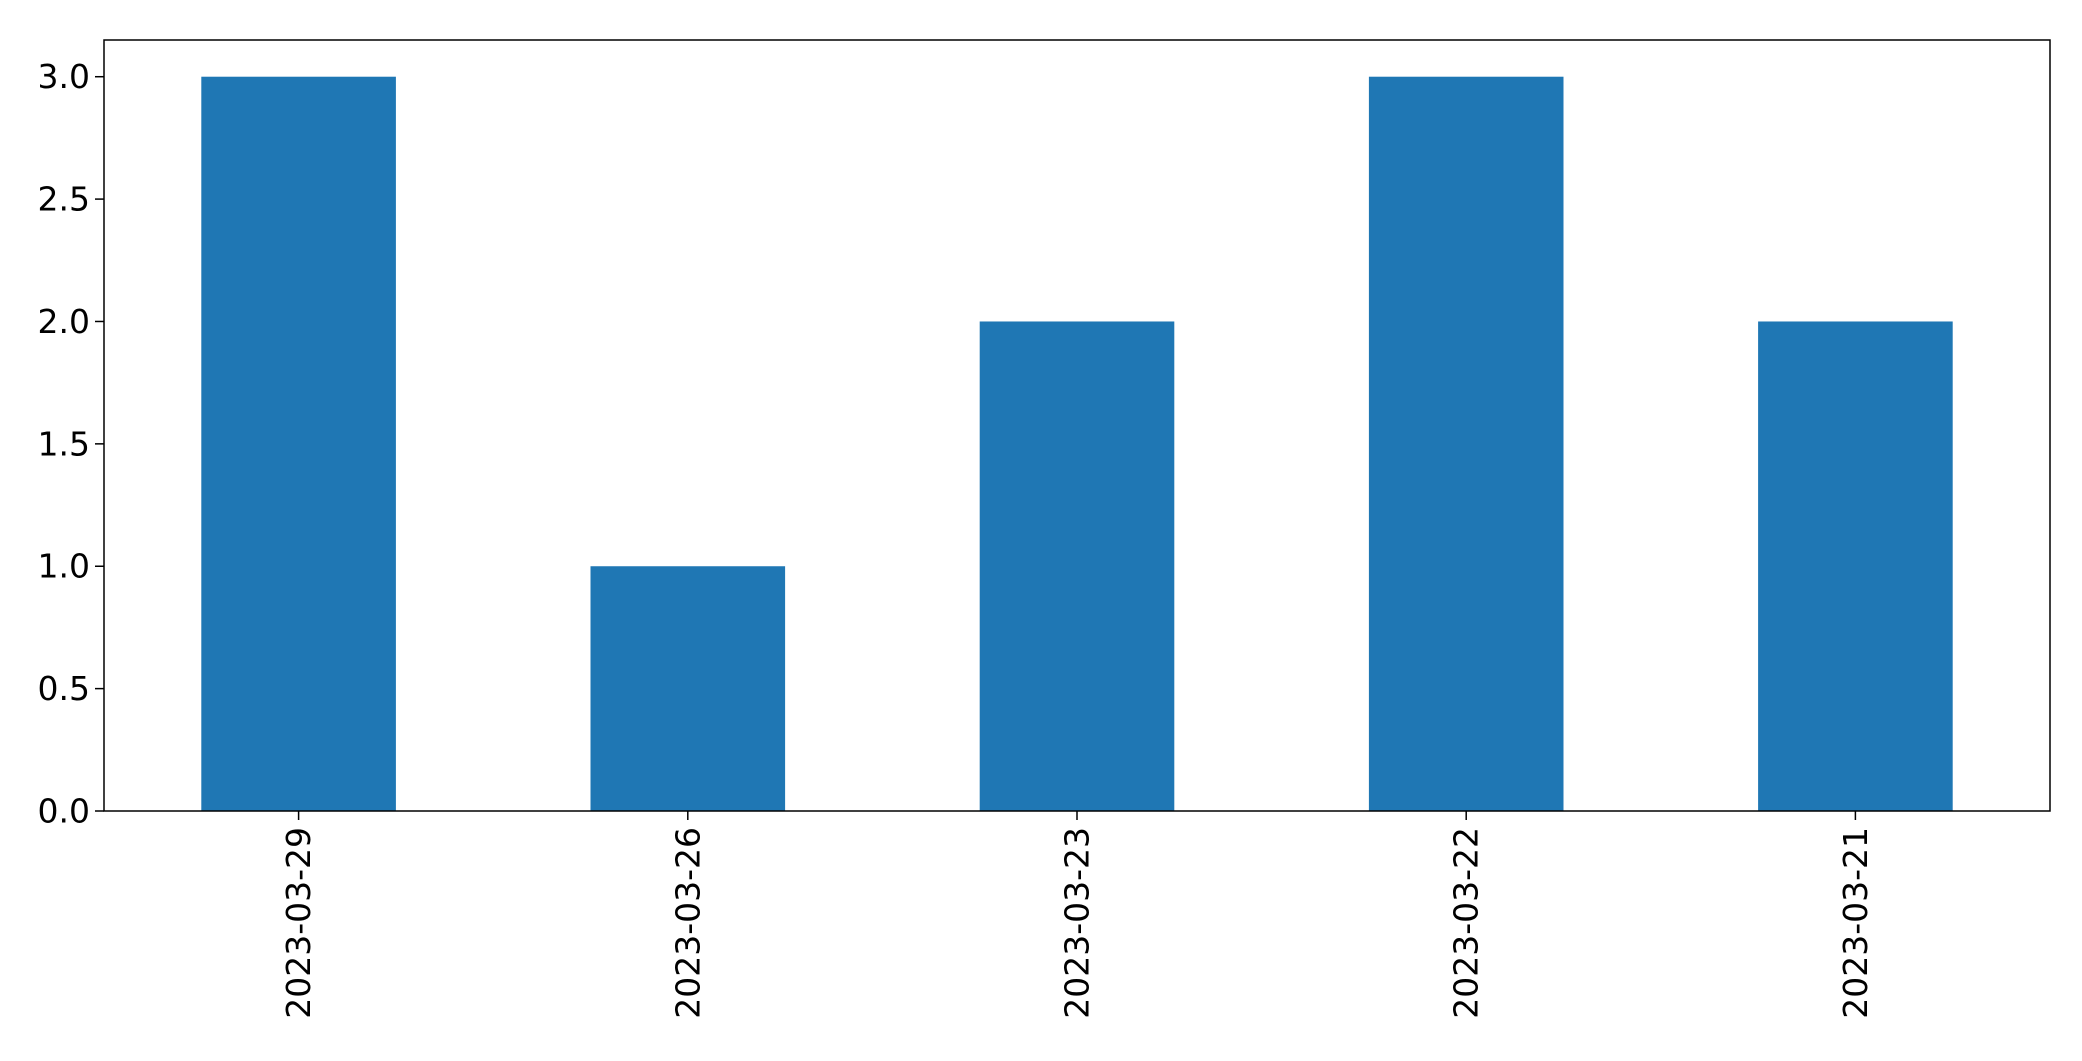  What do you see at coordinates (64, 811) in the screenshot?
I see `y-tick-label: 0.0` at bounding box center [64, 811].